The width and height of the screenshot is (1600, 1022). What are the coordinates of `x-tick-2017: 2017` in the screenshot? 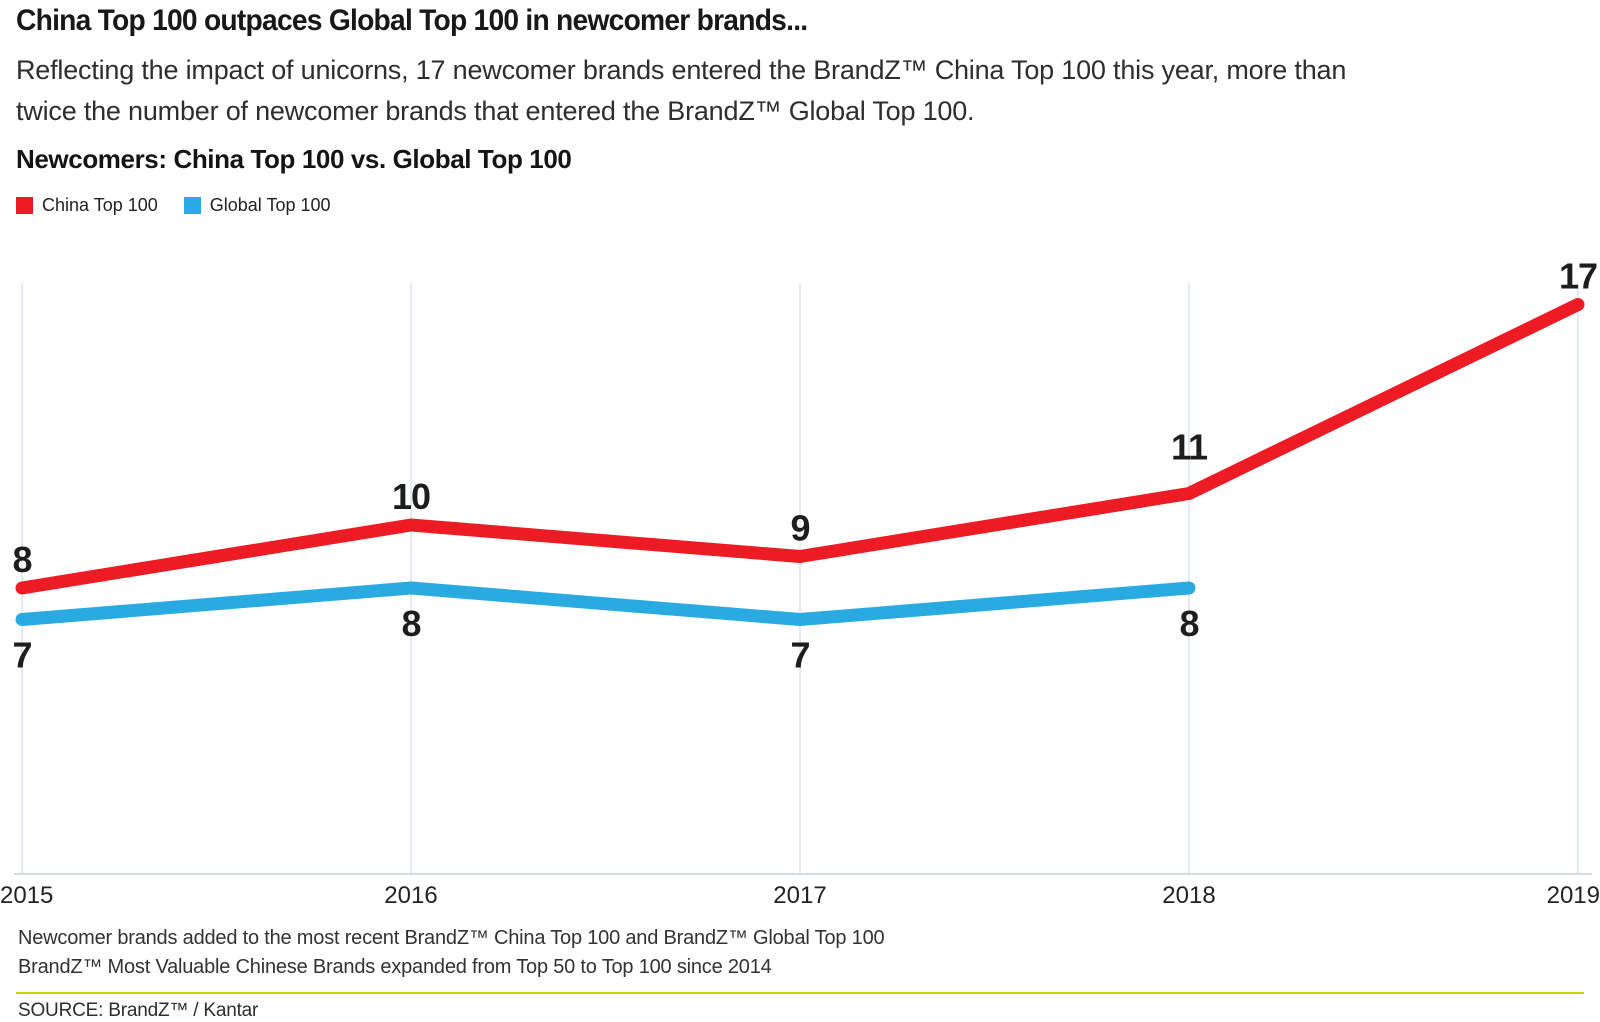 It's located at (799, 895).